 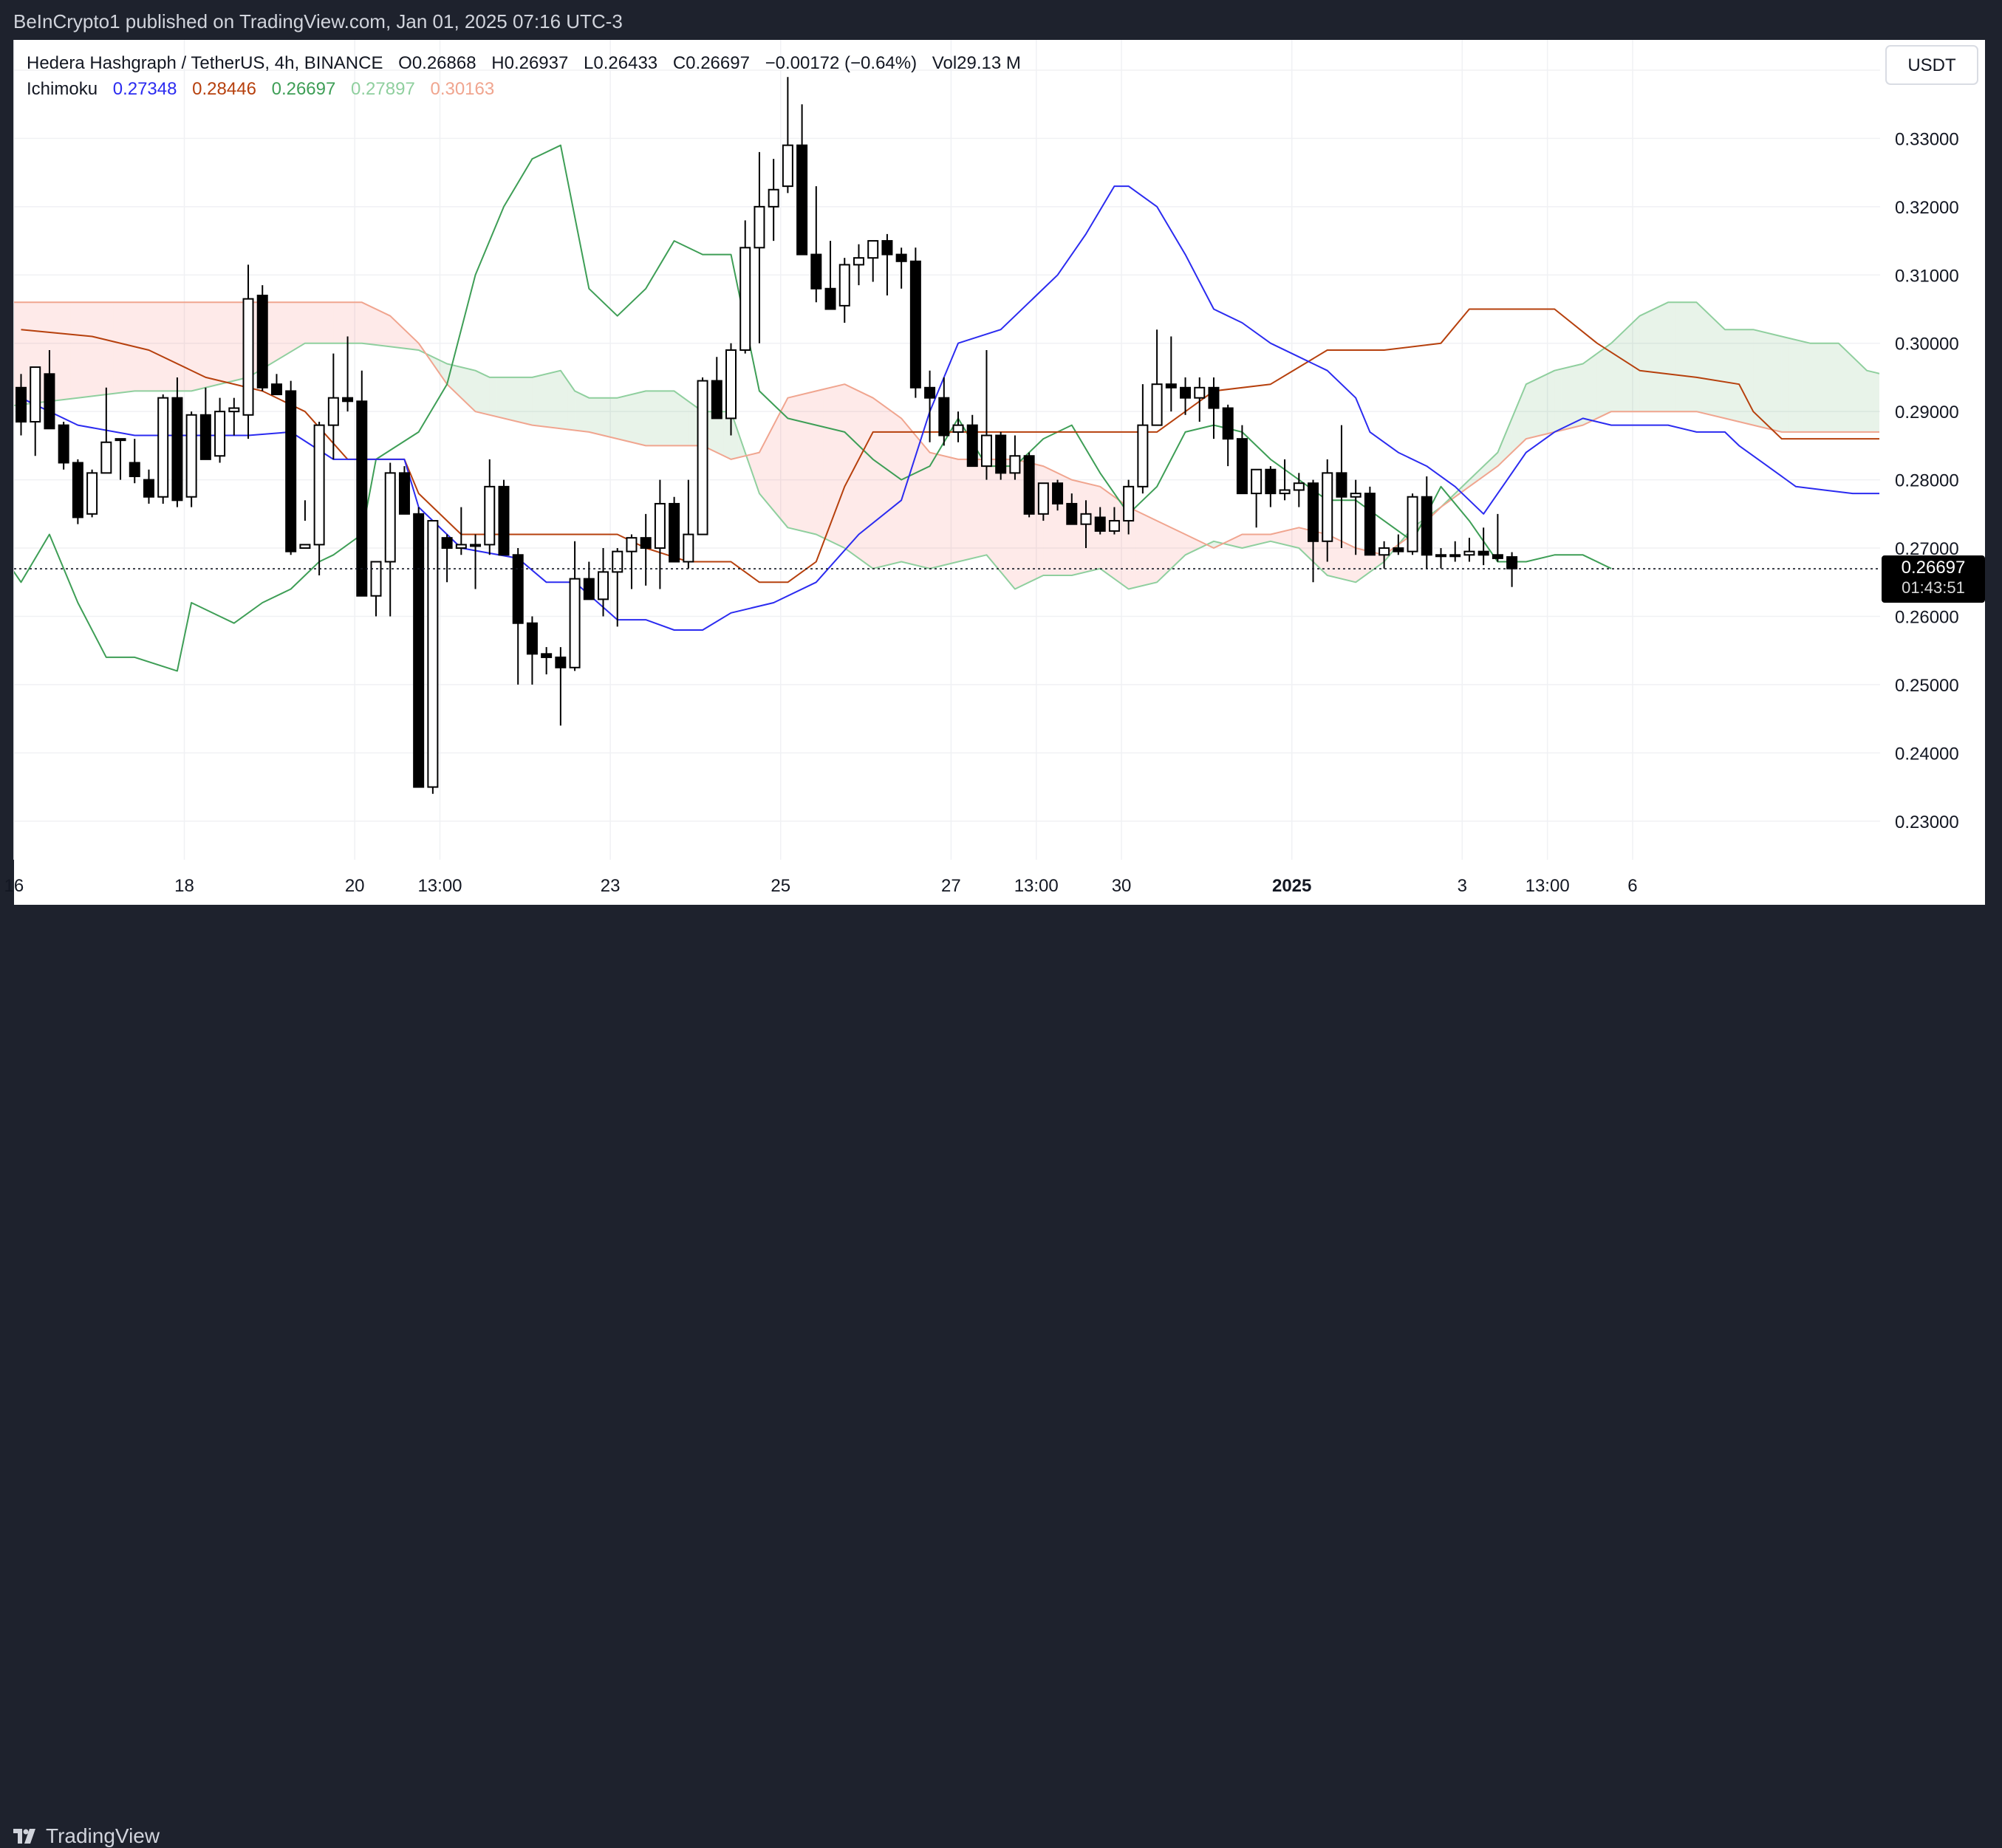 What do you see at coordinates (86, 1836) in the screenshot?
I see `tradingview-logo: TradingView` at bounding box center [86, 1836].